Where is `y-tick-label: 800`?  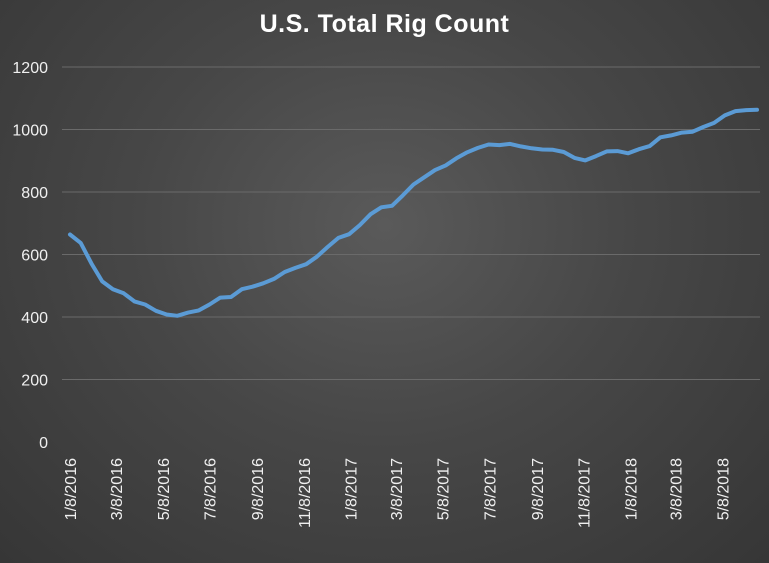
y-tick-label: 800 is located at coordinates (34, 193).